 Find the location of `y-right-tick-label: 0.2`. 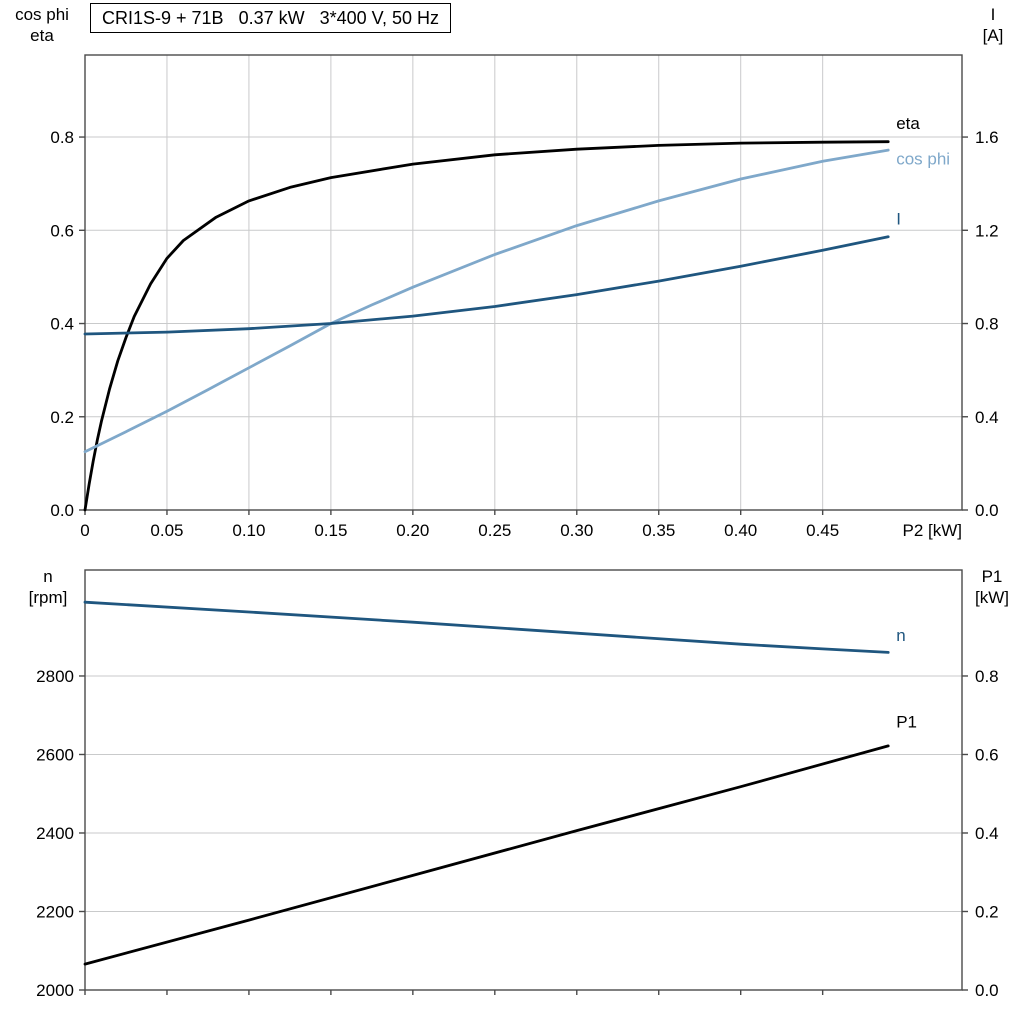

y-right-tick-label: 0.2 is located at coordinates (987, 911).